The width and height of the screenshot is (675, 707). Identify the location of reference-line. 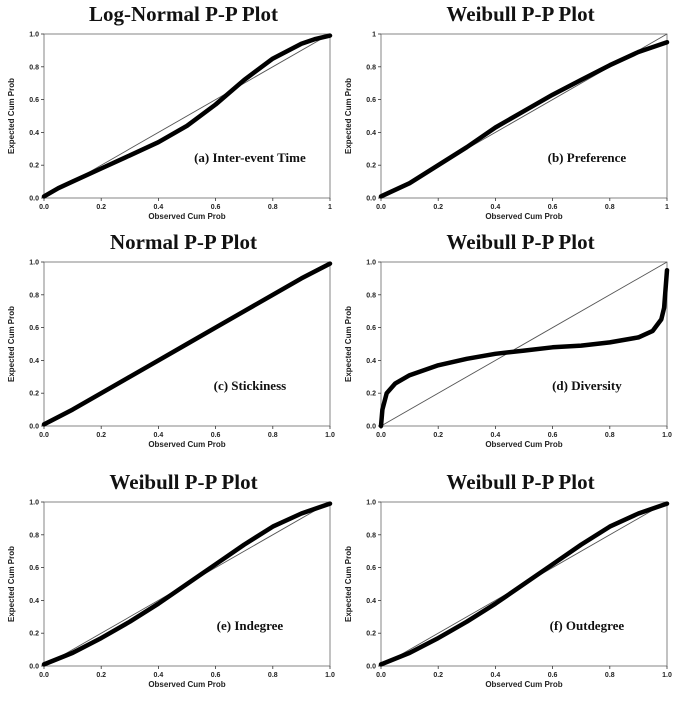
(524, 344).